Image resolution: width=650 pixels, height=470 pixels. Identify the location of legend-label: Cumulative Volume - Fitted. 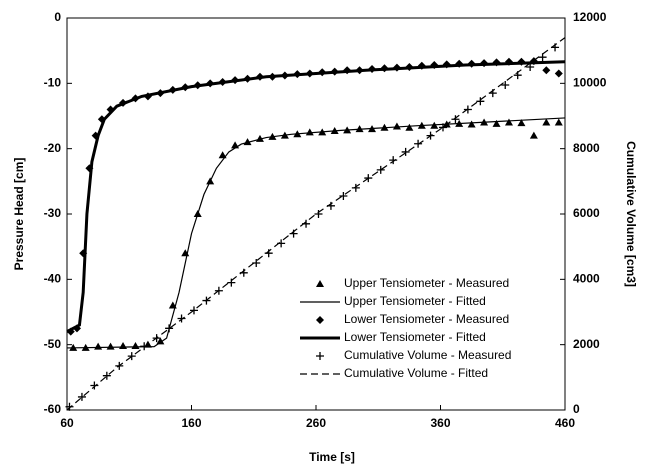
(416, 373).